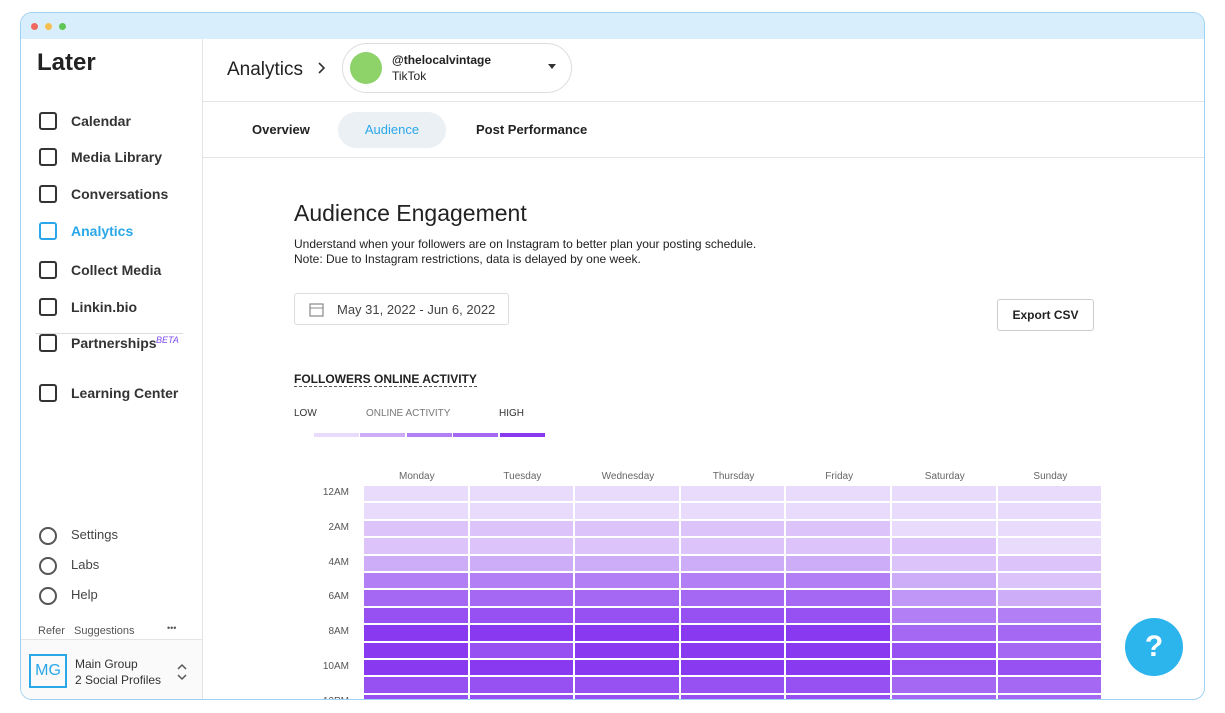  Describe the element at coordinates (522, 476) in the screenshot. I see `day-label: Tuesday` at that location.